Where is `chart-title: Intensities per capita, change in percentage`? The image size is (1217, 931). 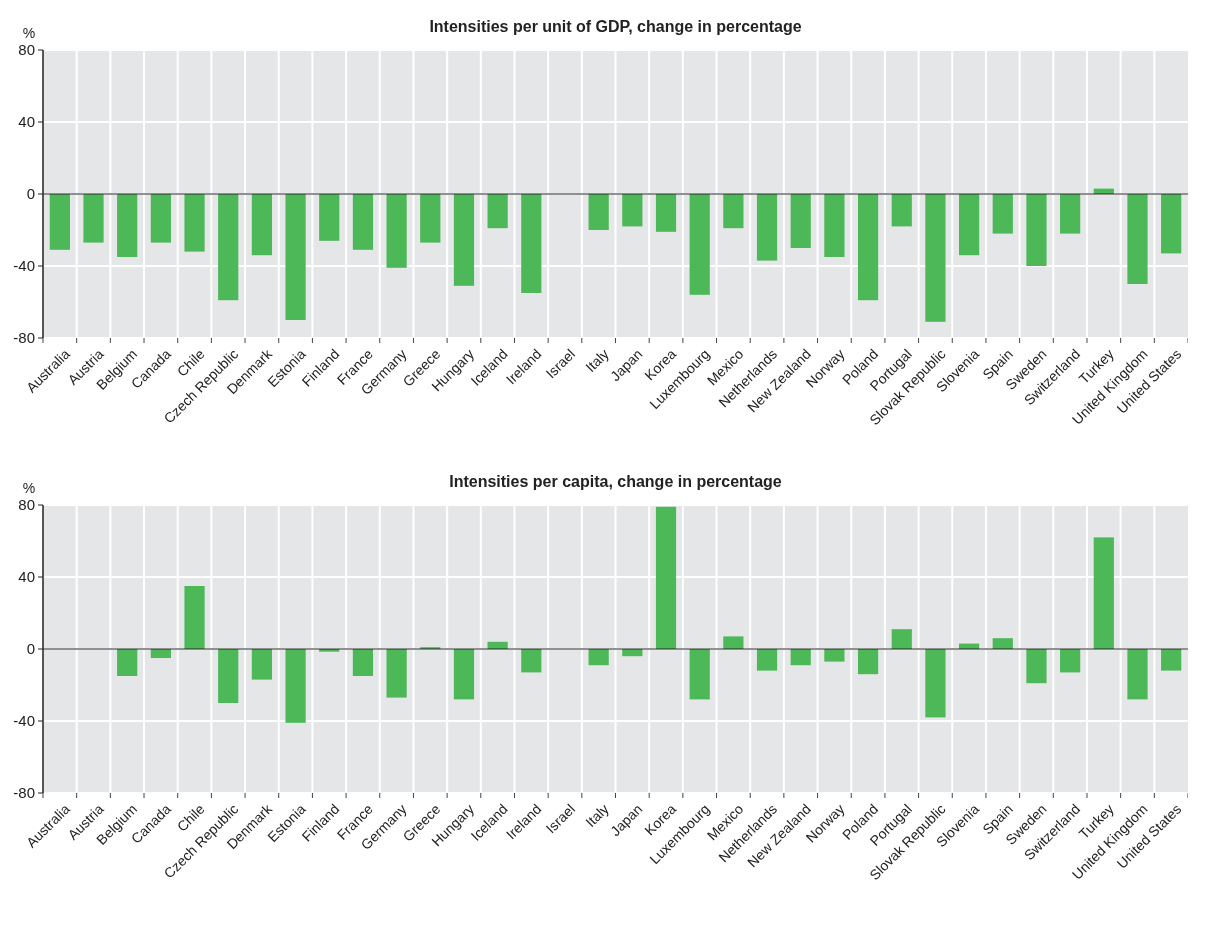
chart-title: Intensities per capita, change in percentage is located at coordinates (615, 481).